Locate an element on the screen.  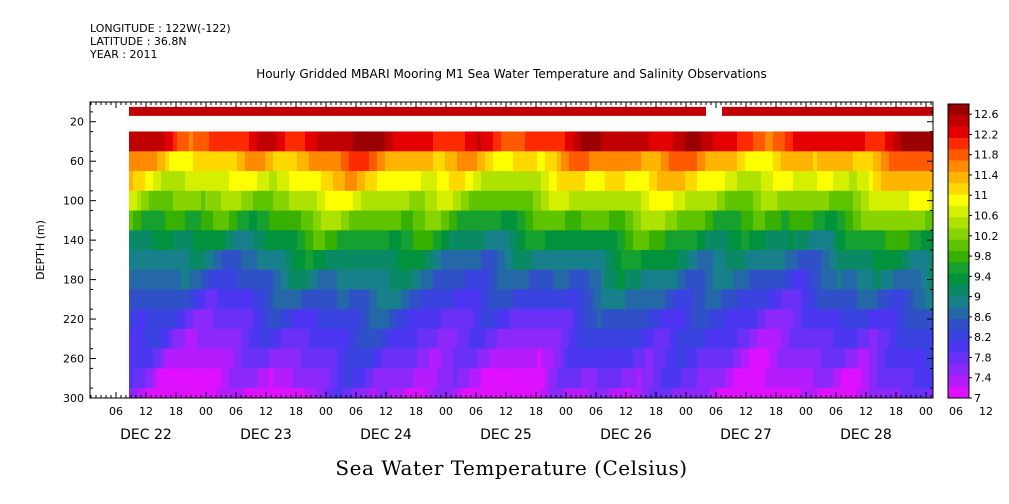
colorbar-label: 8.2 is located at coordinates (983, 337).